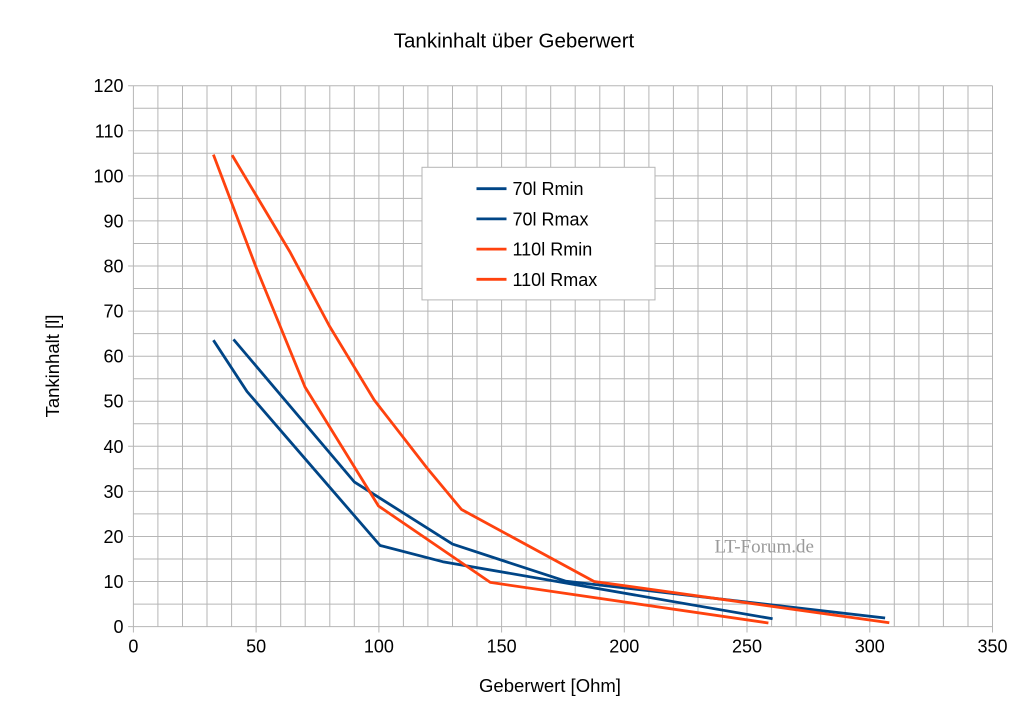 The height and width of the screenshot is (717, 1028). What do you see at coordinates (550, 685) in the screenshot?
I see `svg-text: Geberwert [Ohm]` at bounding box center [550, 685].